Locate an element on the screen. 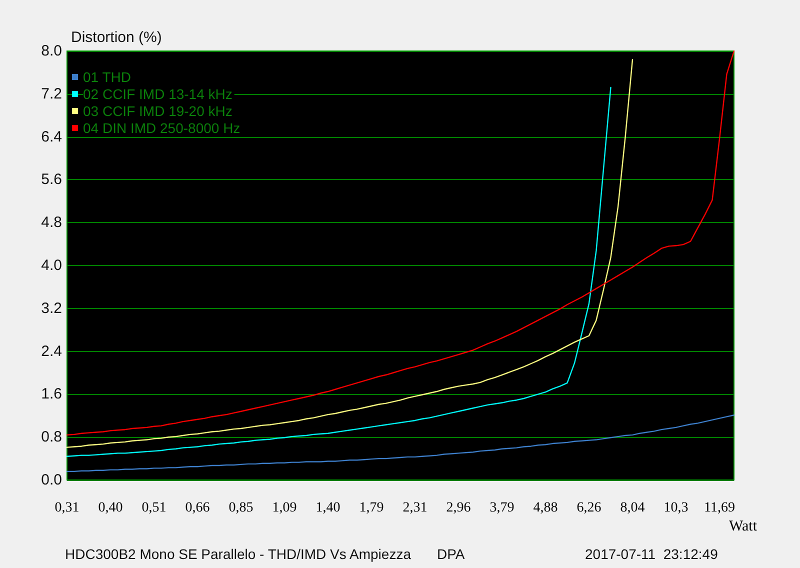 The height and width of the screenshot is (568, 800). text: HDC300B2 Mono SE Parallelo - THD/IMD Vs Ampiezza is located at coordinates (238, 554).